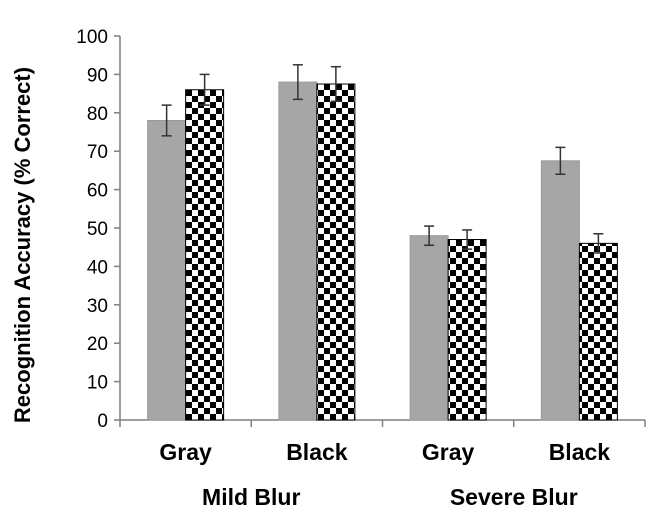  I want to click on y-tick-label: 30, so click(97, 306).